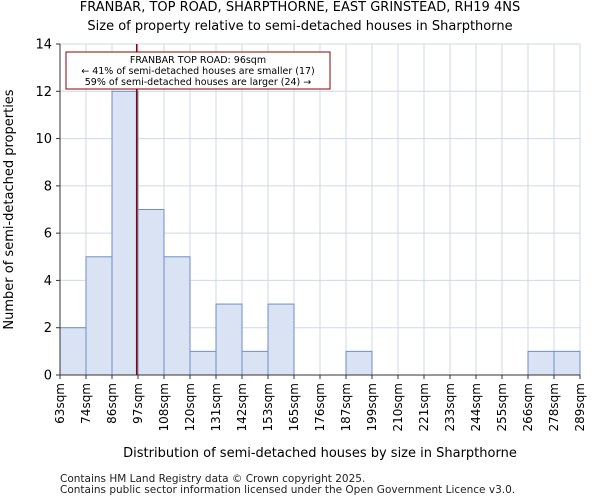 Image resolution: width=600 pixels, height=500 pixels. Describe the element at coordinates (359, 363) in the screenshot. I see `histogram-bar-187sqm` at that location.